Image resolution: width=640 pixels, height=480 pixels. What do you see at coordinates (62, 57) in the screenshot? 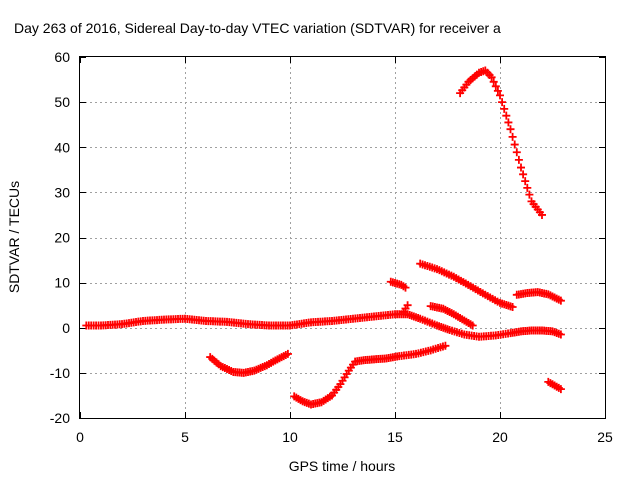
I see `y-tick-label: 60` at bounding box center [62, 57].